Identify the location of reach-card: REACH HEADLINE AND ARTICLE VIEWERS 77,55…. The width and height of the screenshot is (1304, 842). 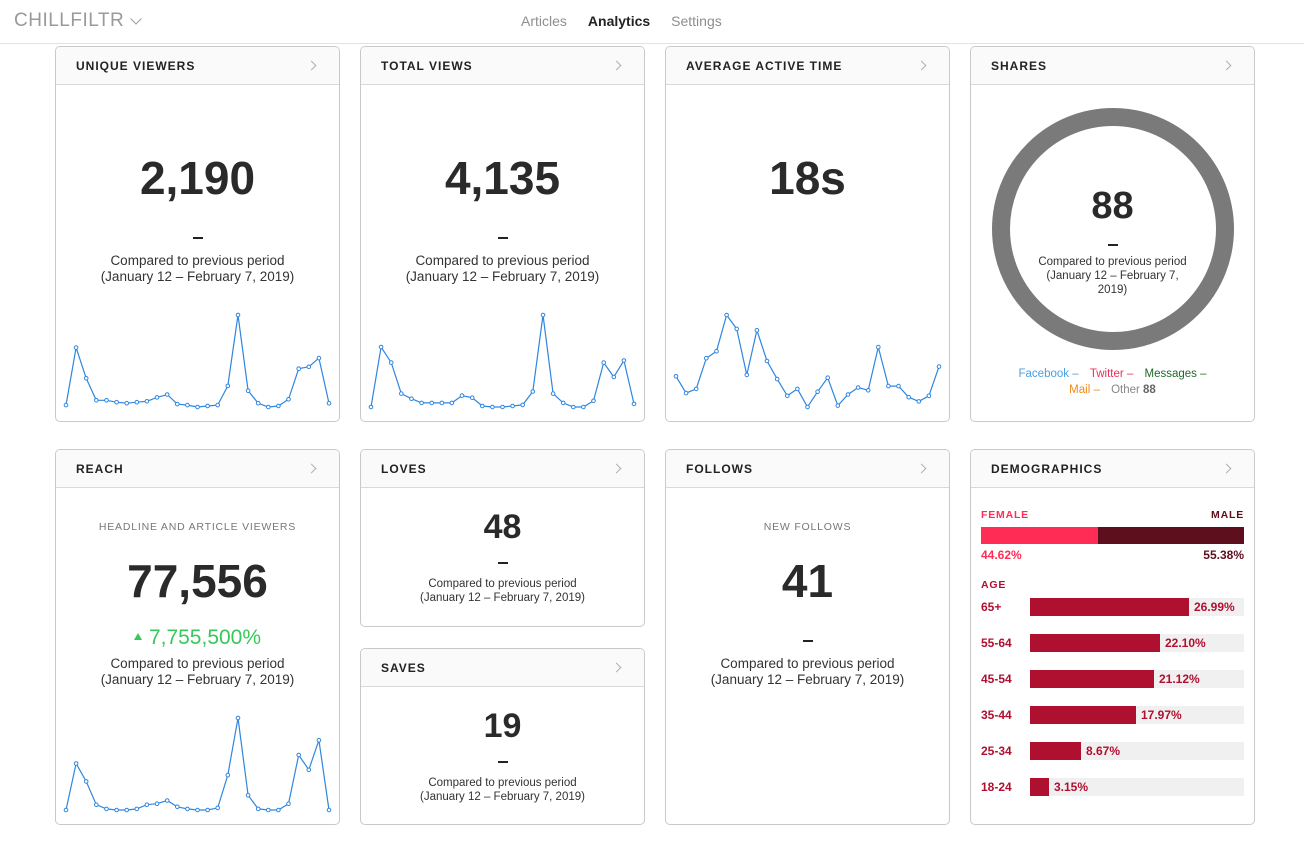
(197, 637).